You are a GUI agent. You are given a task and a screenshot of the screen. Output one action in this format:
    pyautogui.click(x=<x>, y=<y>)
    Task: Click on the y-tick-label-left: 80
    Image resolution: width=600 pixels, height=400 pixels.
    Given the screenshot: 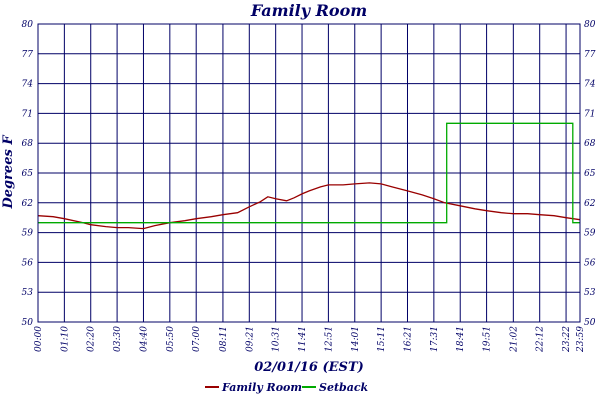 What is the action you would take?
    pyautogui.click(x=28, y=25)
    